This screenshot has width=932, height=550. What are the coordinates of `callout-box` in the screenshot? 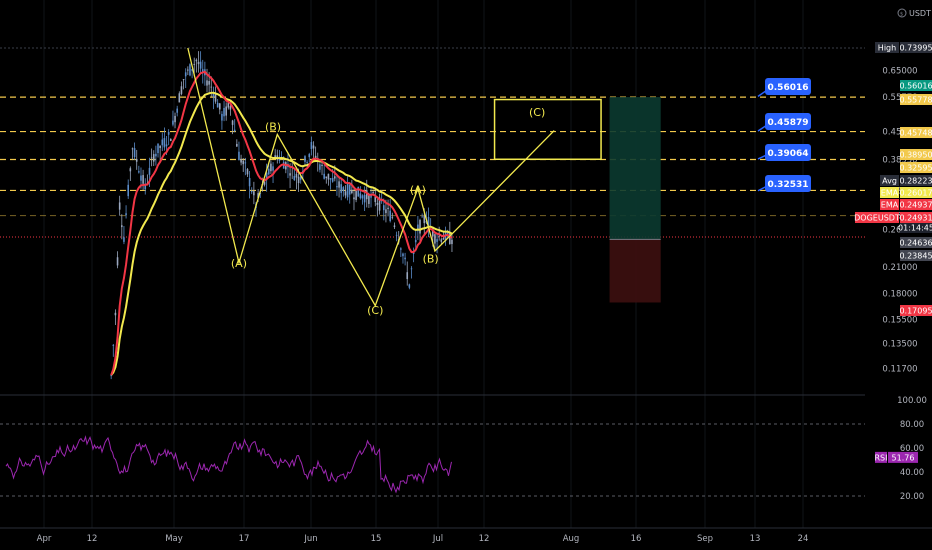 It's located at (788, 121).